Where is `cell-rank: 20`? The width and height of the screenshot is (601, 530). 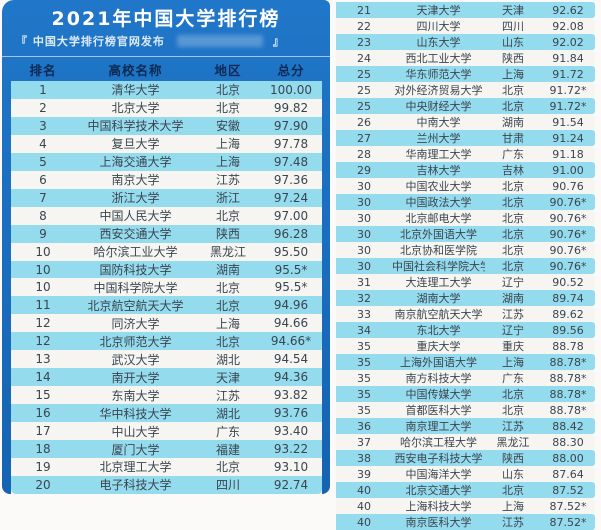 cell-rank: 20 is located at coordinates (43, 484).